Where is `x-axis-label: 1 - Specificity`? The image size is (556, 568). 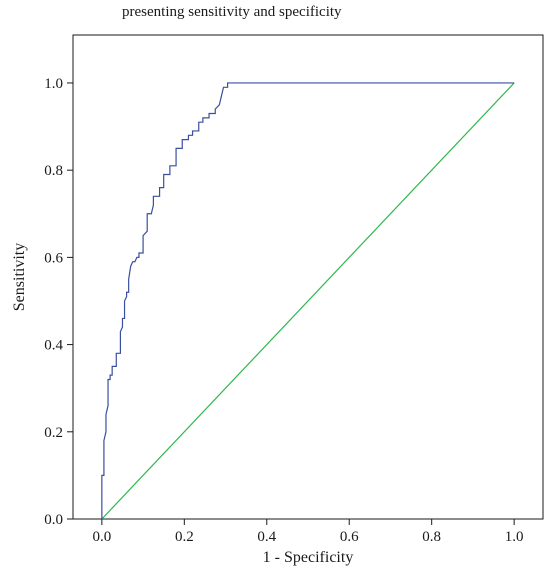 x-axis-label: 1 - Specificity is located at coordinates (308, 557).